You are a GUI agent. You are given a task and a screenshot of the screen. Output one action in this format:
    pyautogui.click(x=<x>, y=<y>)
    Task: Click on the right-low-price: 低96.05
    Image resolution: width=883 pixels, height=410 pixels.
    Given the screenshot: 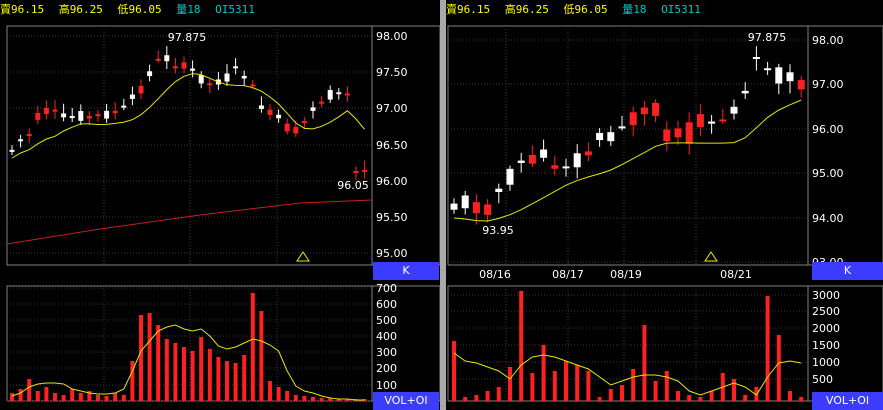 What is the action you would take?
    pyautogui.click(x=585, y=9)
    